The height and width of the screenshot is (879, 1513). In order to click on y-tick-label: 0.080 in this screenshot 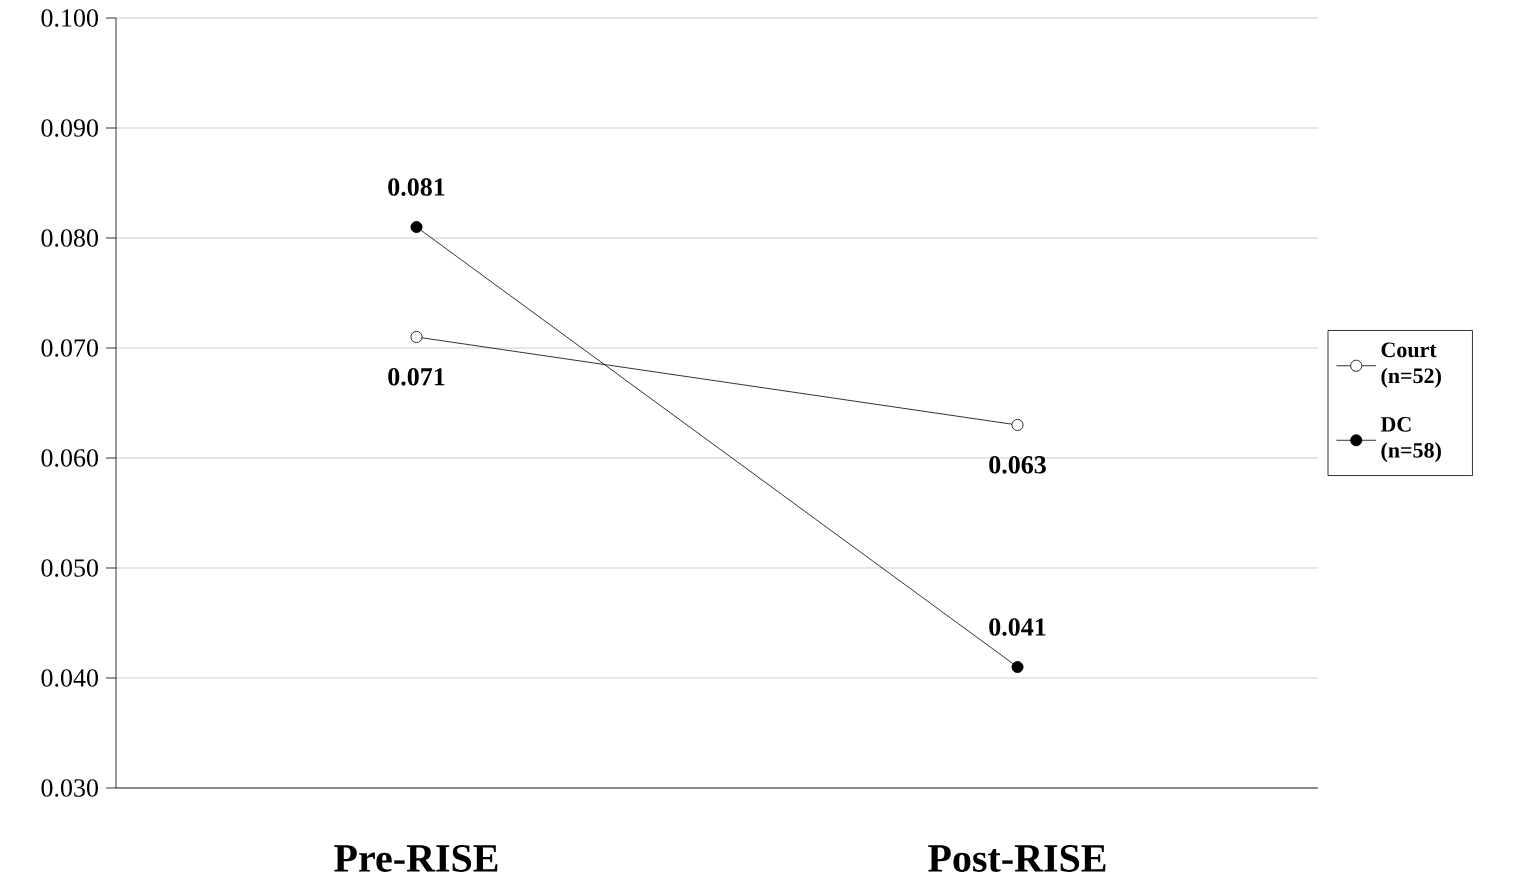, I will do `click(69, 238)`.